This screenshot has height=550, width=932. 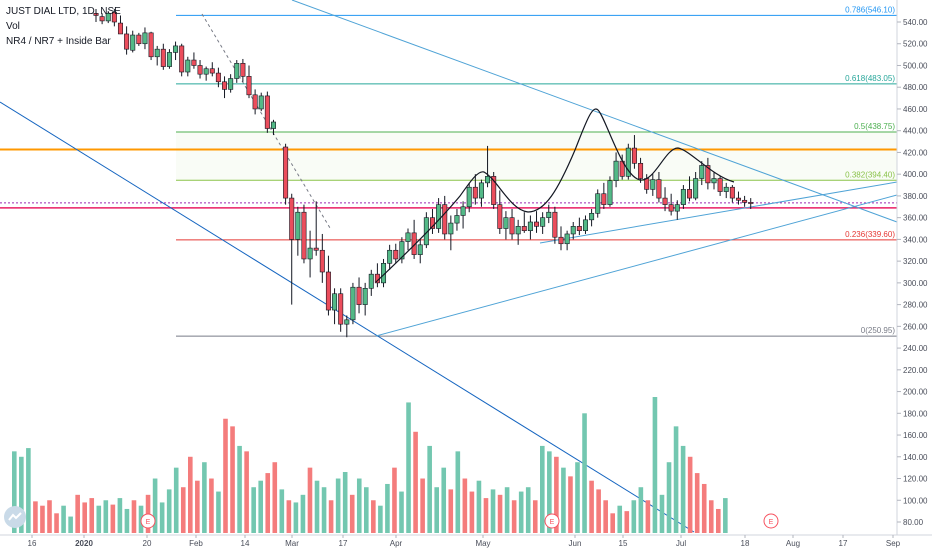 What do you see at coordinates (915, 283) in the screenshot?
I see `price-tick-label: 300.00` at bounding box center [915, 283].